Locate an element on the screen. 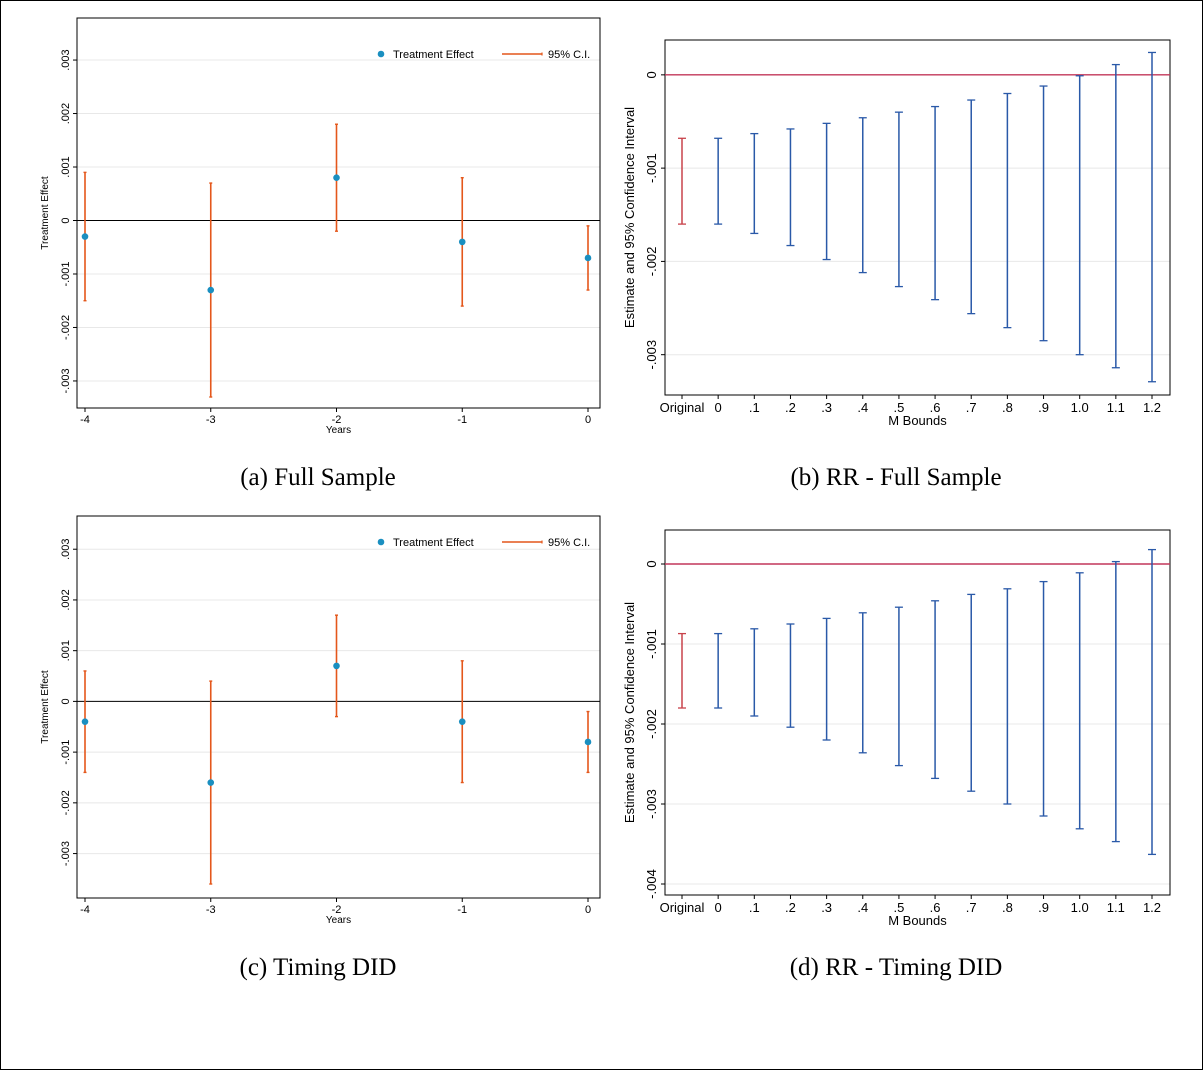 Image resolution: width=1203 pixels, height=1070 pixels. y-tick-label: -.004 is located at coordinates (651, 884).